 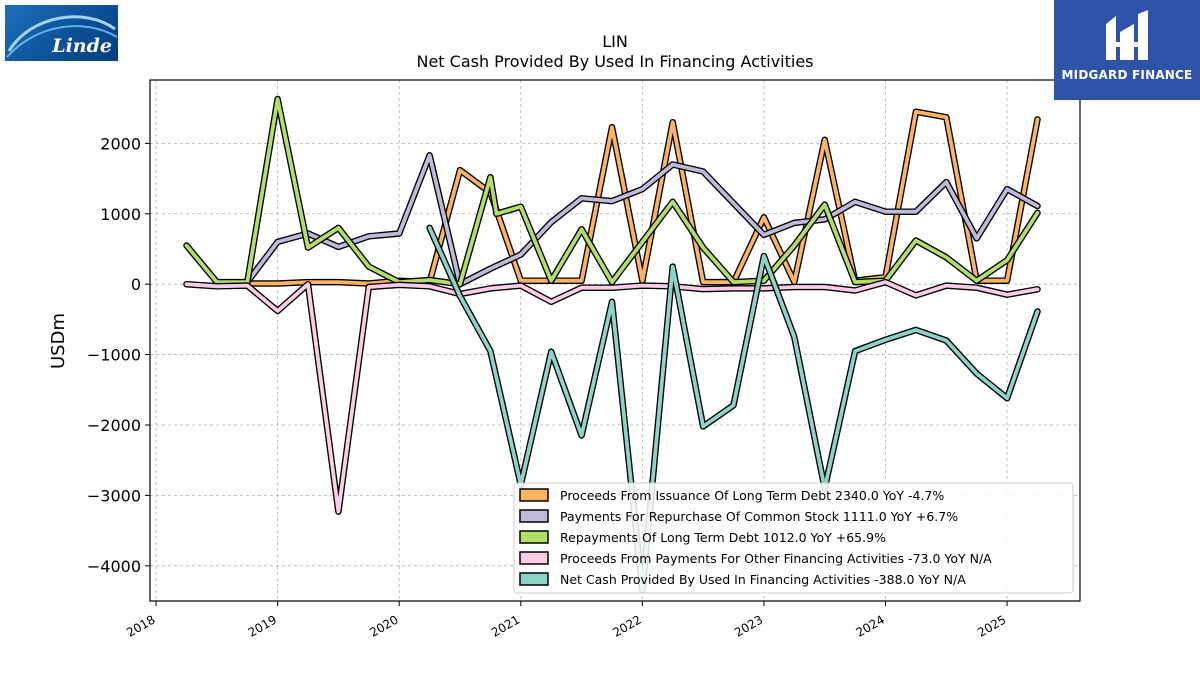 What do you see at coordinates (114, 495) in the screenshot?
I see `y-tick-label: −3000` at bounding box center [114, 495].